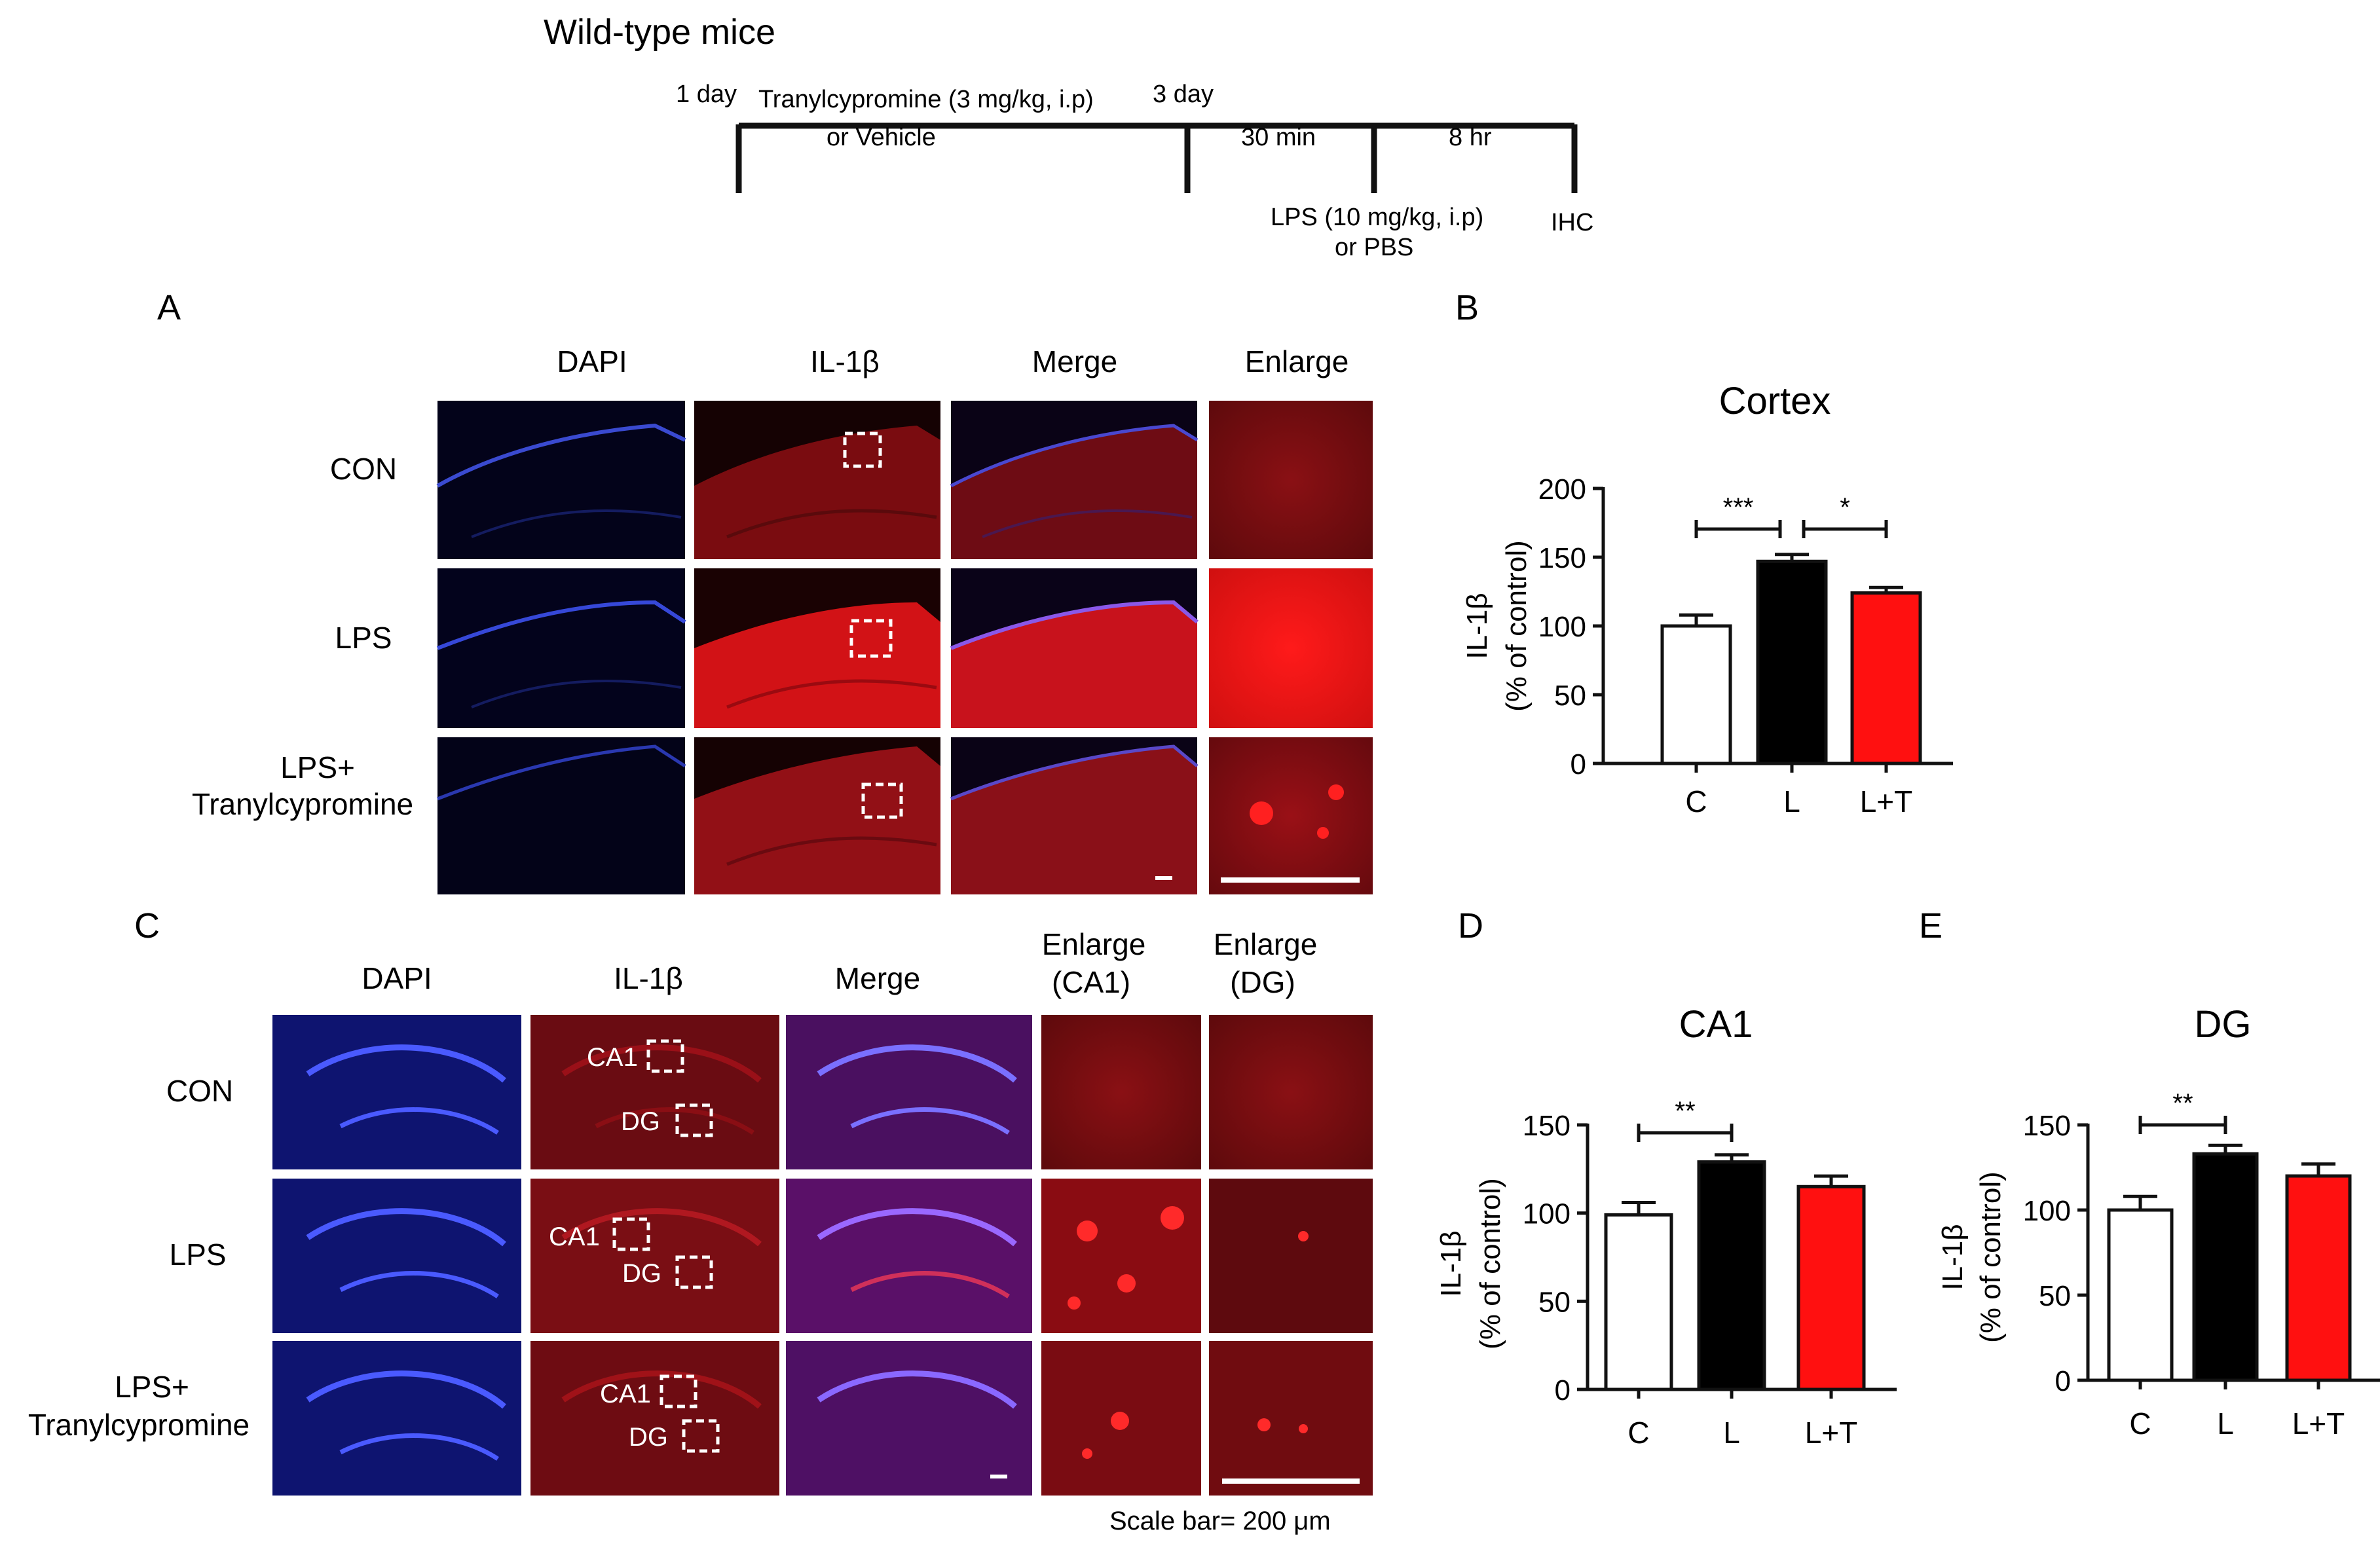 This screenshot has height=1542, width=2380. What do you see at coordinates (2223, 1024) in the screenshot?
I see `chart-title: DG` at bounding box center [2223, 1024].